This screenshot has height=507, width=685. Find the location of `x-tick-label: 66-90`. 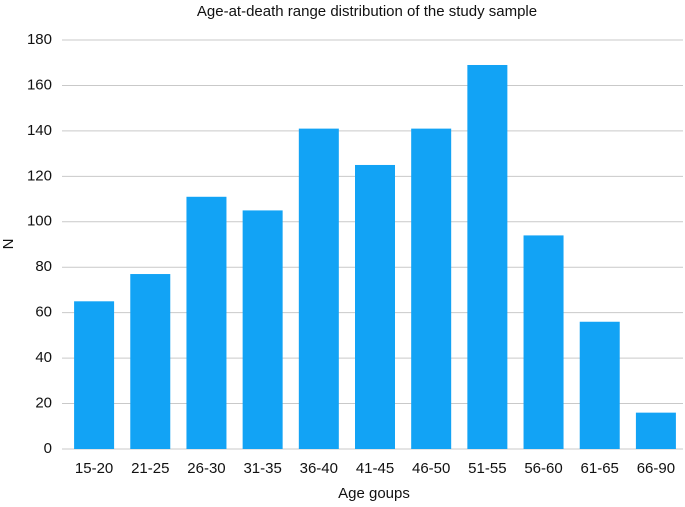

x-tick-label: 66-90 is located at coordinates (656, 468).